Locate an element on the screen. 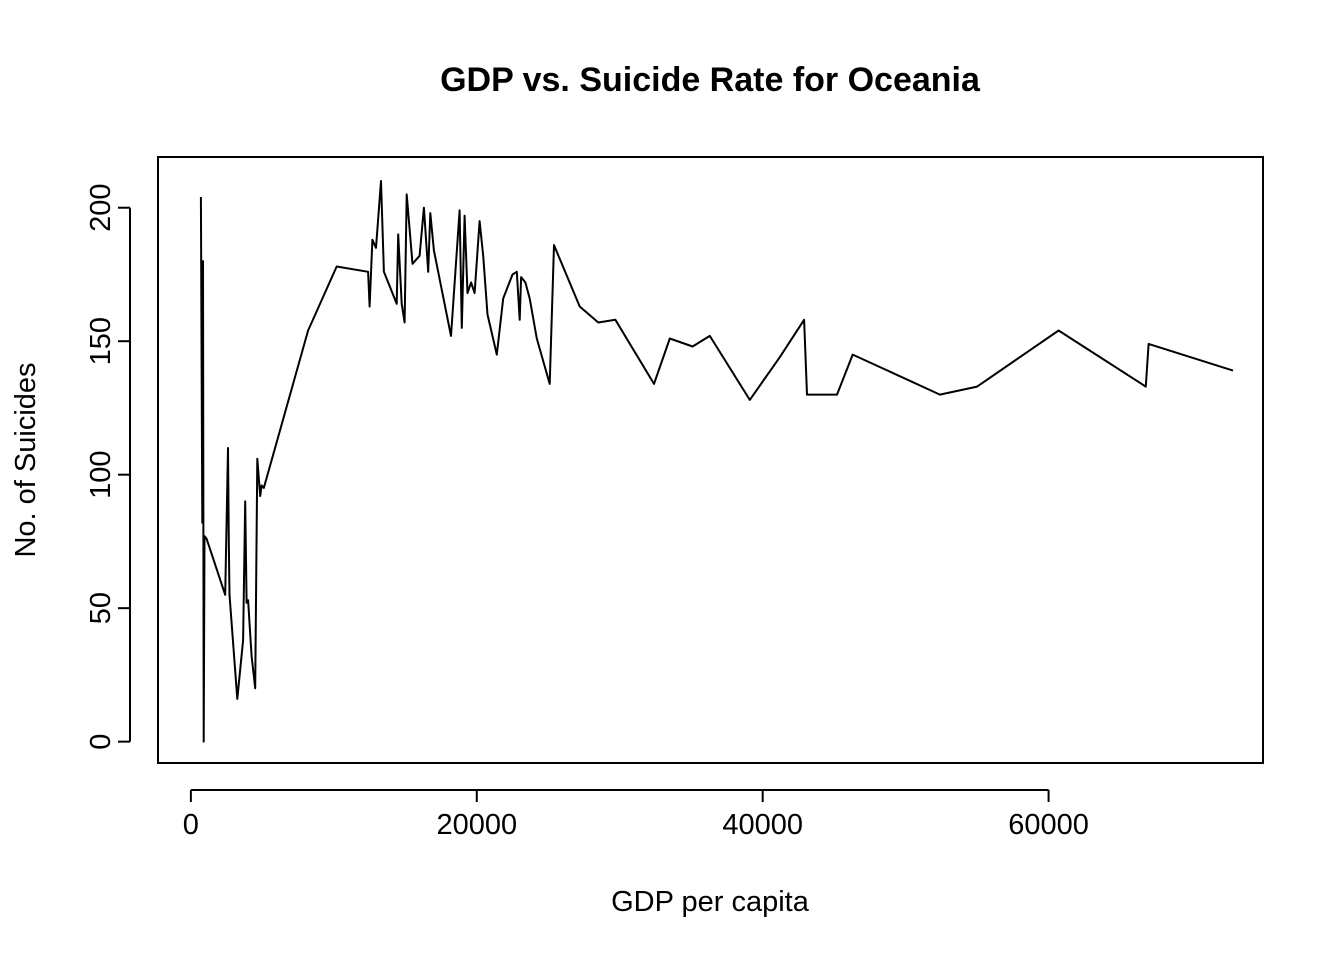 This screenshot has height=960, width=1344. x-tick-label: 40000 is located at coordinates (762, 825).